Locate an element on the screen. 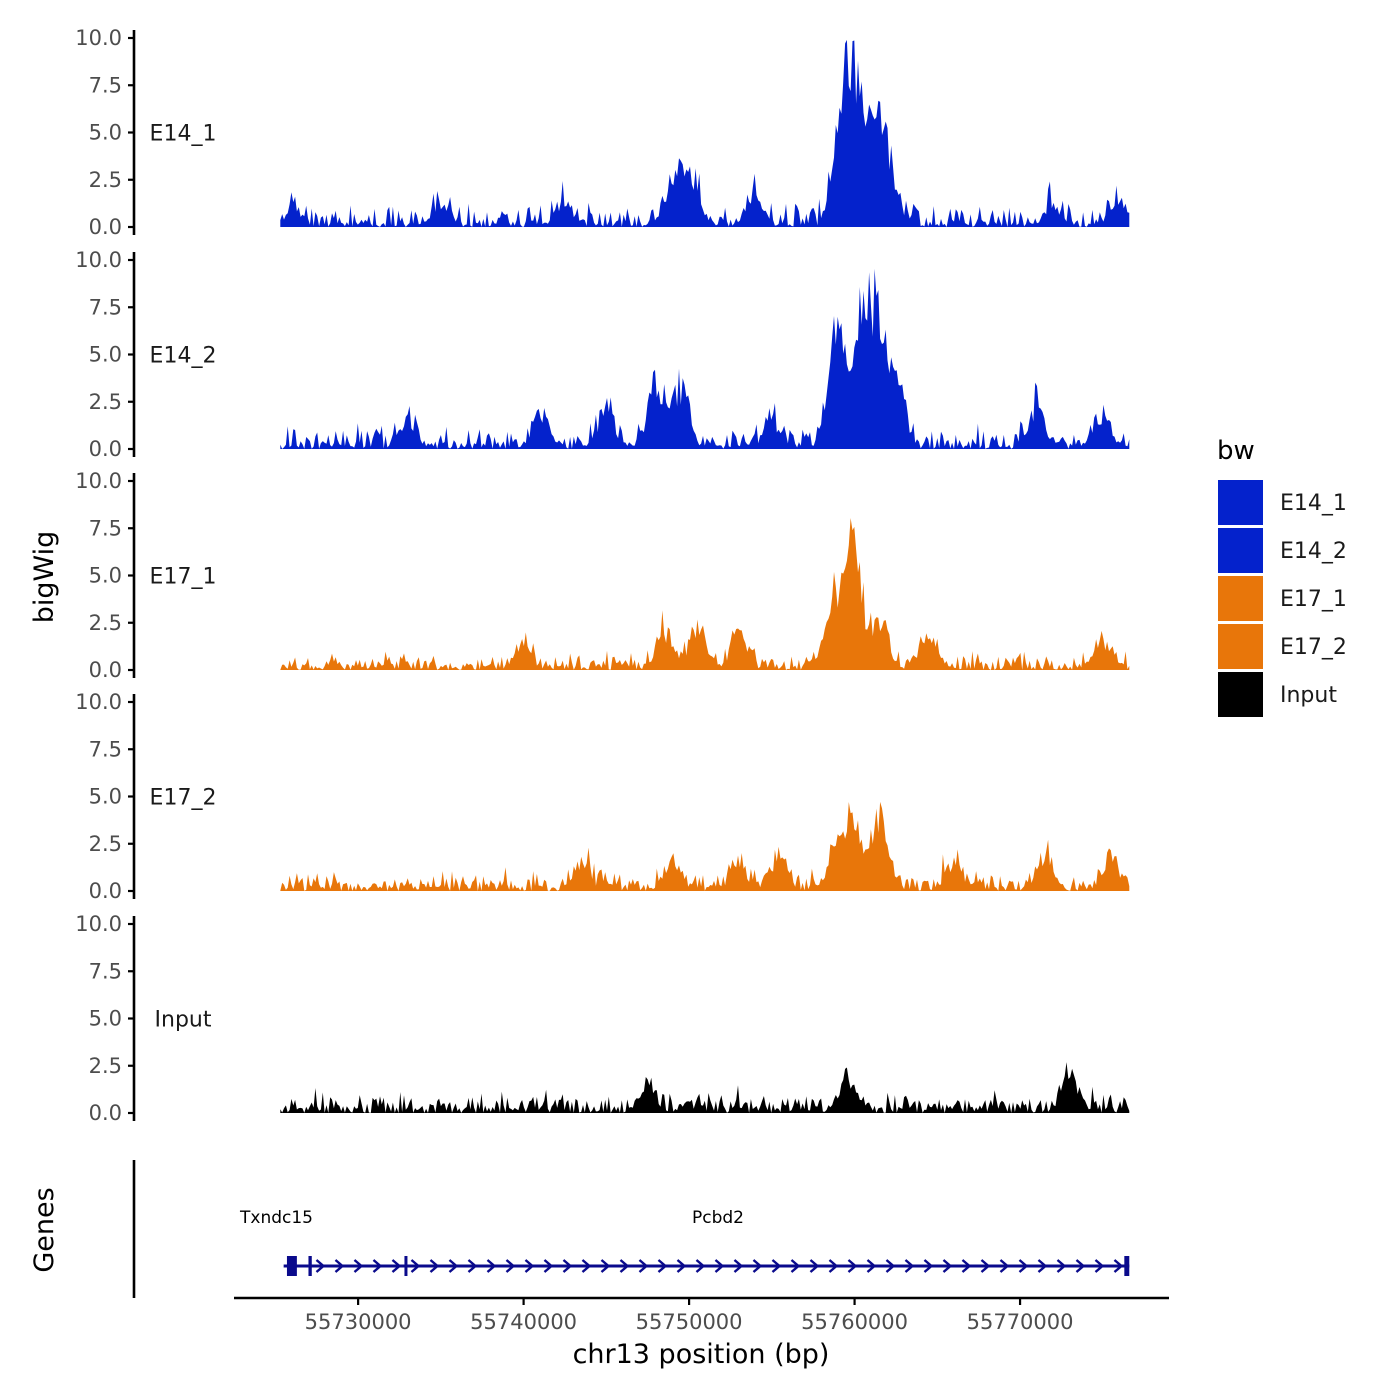 The height and width of the screenshot is (1400, 1400). legend-label-E17_2: E17_2 is located at coordinates (1313, 647).